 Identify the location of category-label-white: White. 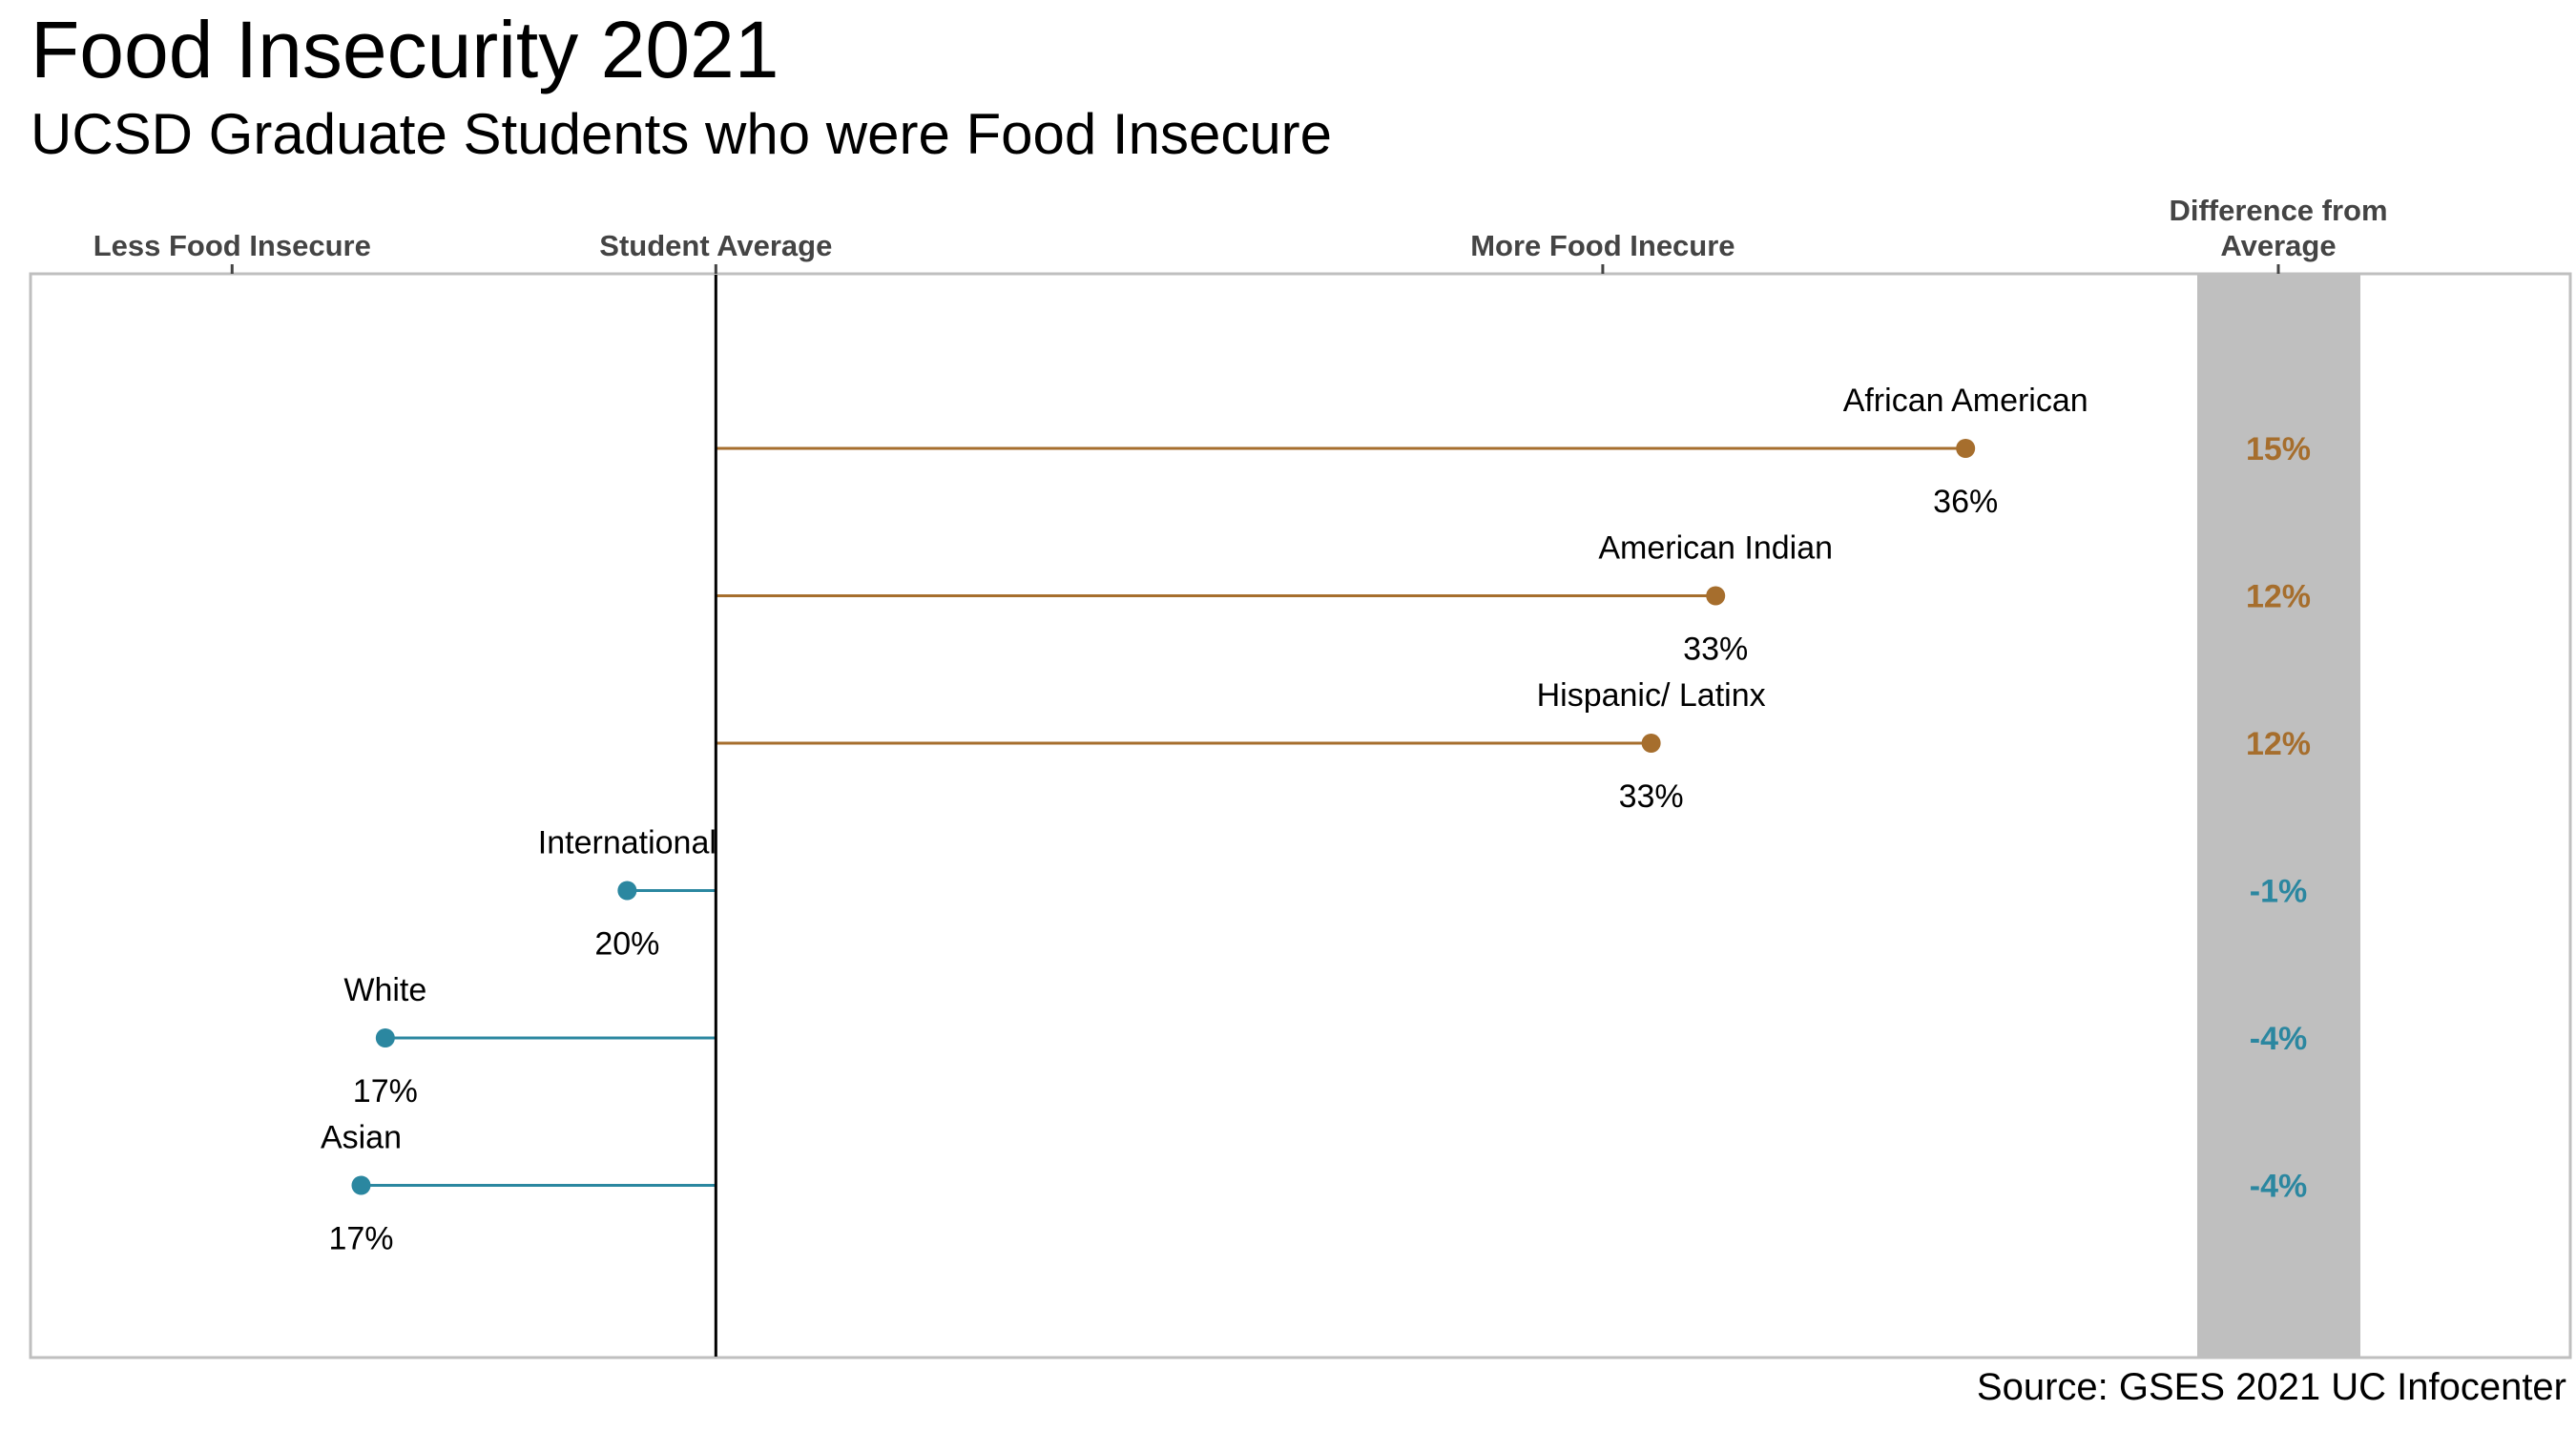
(384, 990).